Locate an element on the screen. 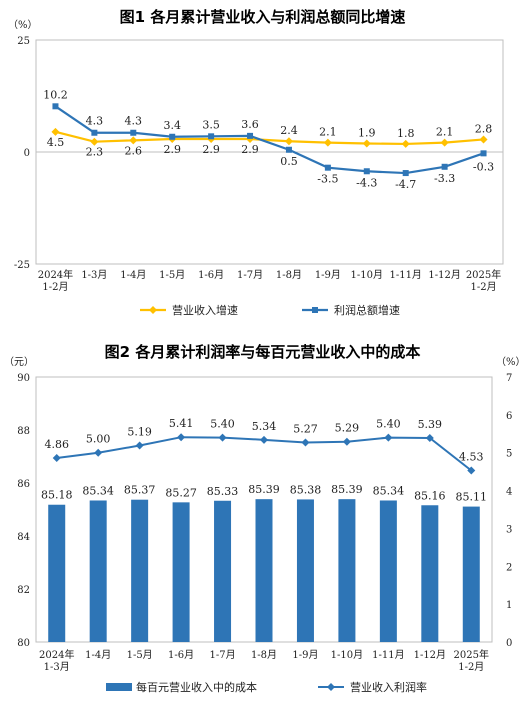 The height and width of the screenshot is (703, 525). legend-swatch-cost is located at coordinates (119, 687).